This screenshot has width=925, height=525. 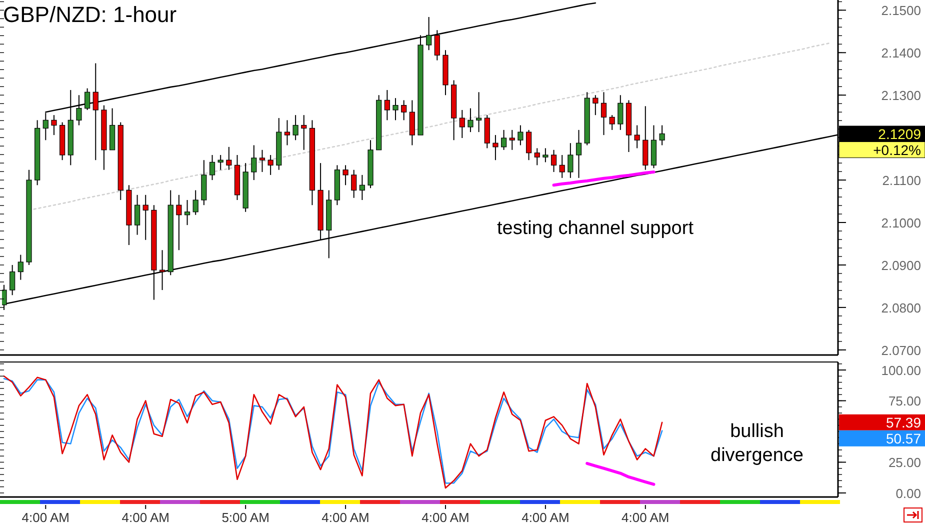 I want to click on readout-tag: 57.39, so click(x=882, y=422).